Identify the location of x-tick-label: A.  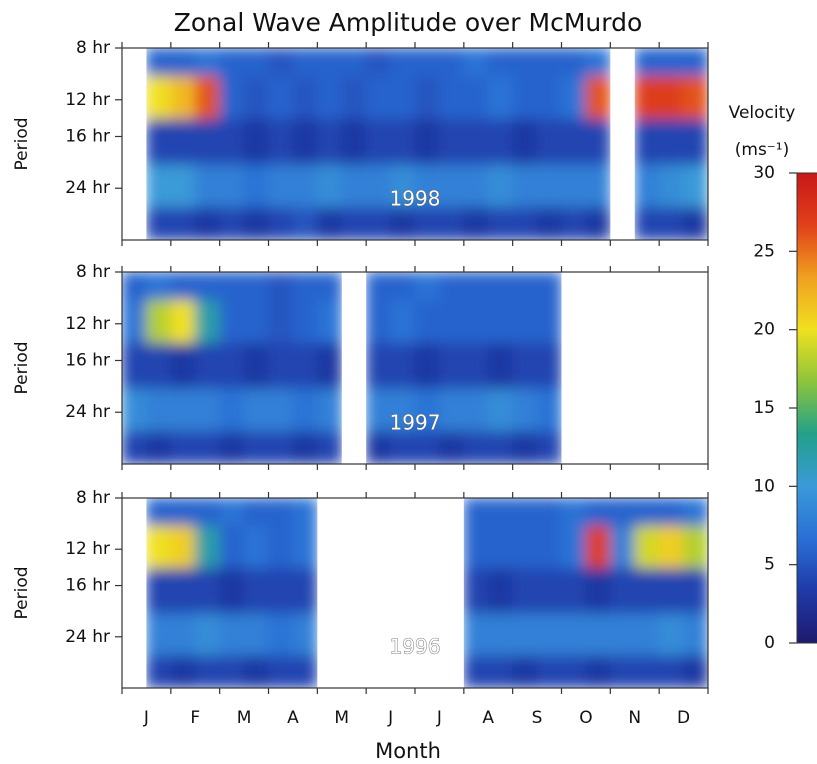
(488, 718).